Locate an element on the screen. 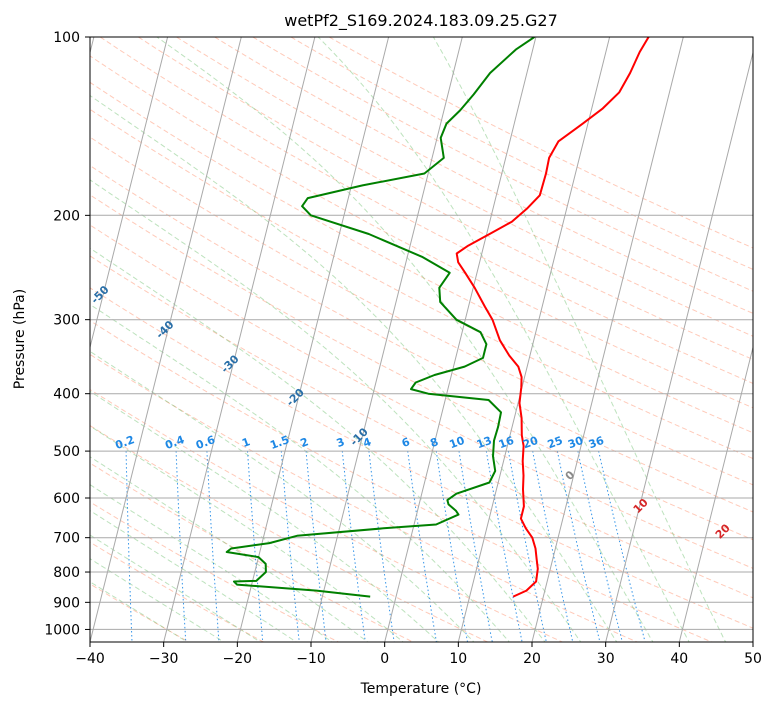 This screenshot has height=708, width=775. mixing-ratio-label: 0.4 is located at coordinates (174, 442).